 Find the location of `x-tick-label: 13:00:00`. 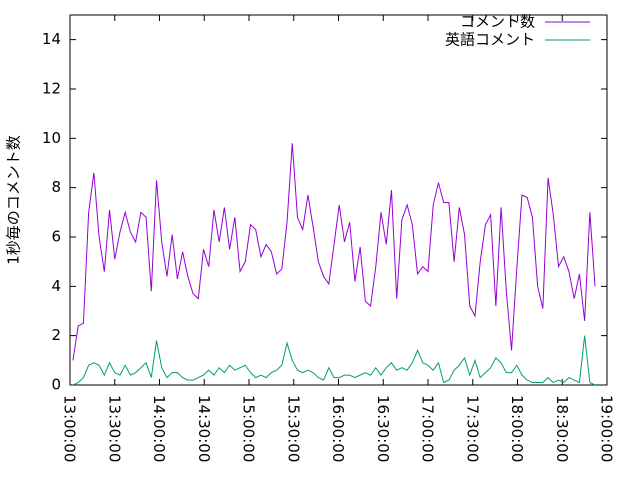

x-tick-label: 13:00:00 is located at coordinates (70, 428).